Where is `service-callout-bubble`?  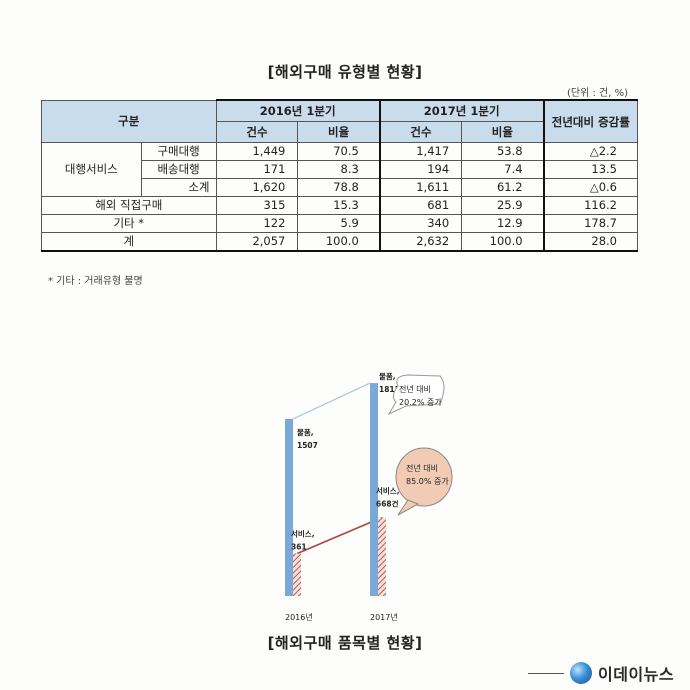
service-callout-bubble is located at coordinates (424, 477).